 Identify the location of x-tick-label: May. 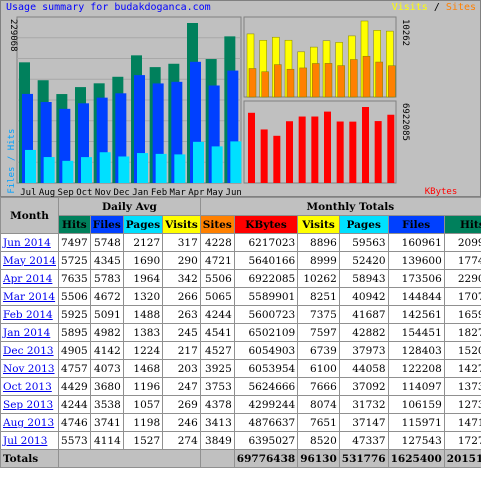
(215, 193).